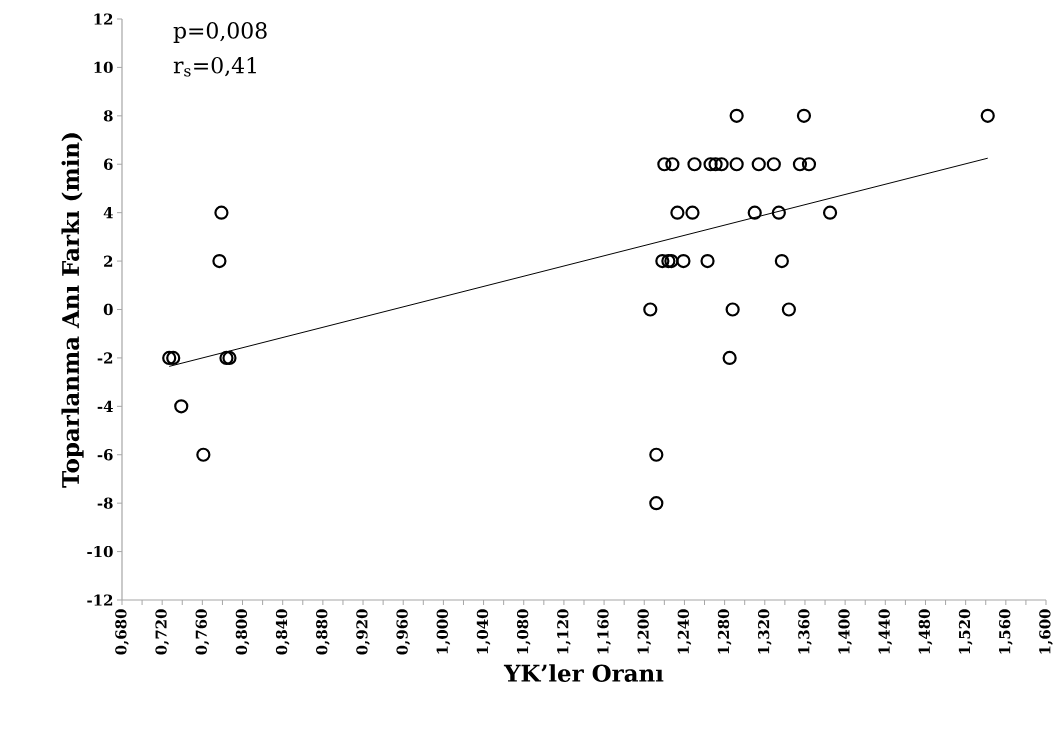 Image resolution: width=1063 pixels, height=747 pixels. What do you see at coordinates (108, 116) in the screenshot?
I see `y-tick-label: 8` at bounding box center [108, 116].